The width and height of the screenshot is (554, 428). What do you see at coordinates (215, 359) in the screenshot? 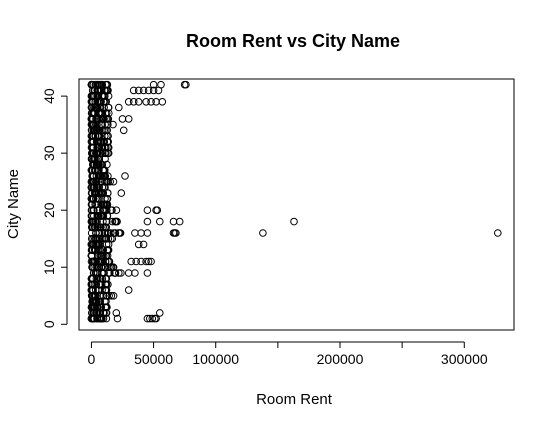
I see `x-tick-label: 100000` at bounding box center [215, 359].